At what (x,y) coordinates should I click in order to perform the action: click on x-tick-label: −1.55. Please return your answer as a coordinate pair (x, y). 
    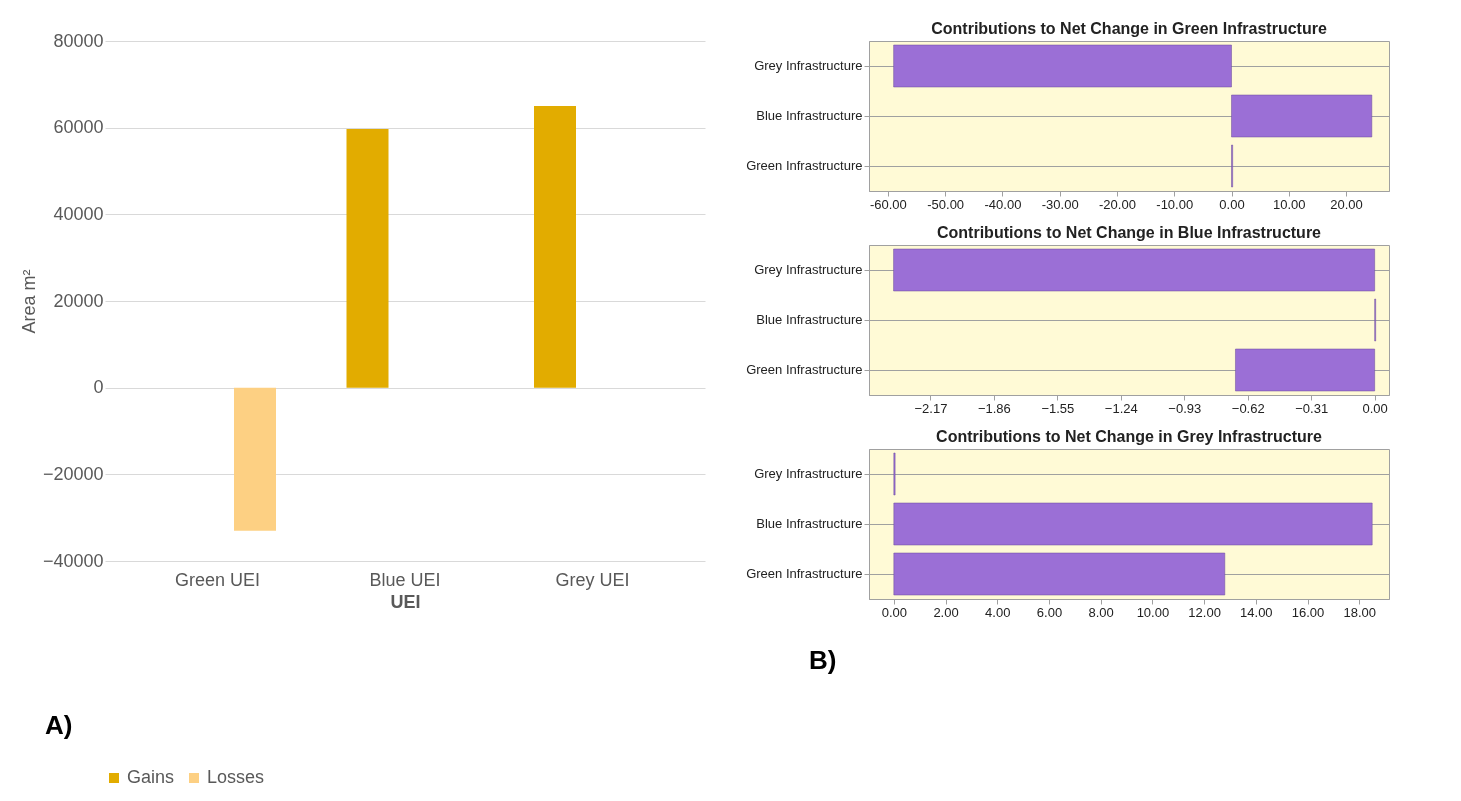
    Looking at the image, I should click on (1058, 408).